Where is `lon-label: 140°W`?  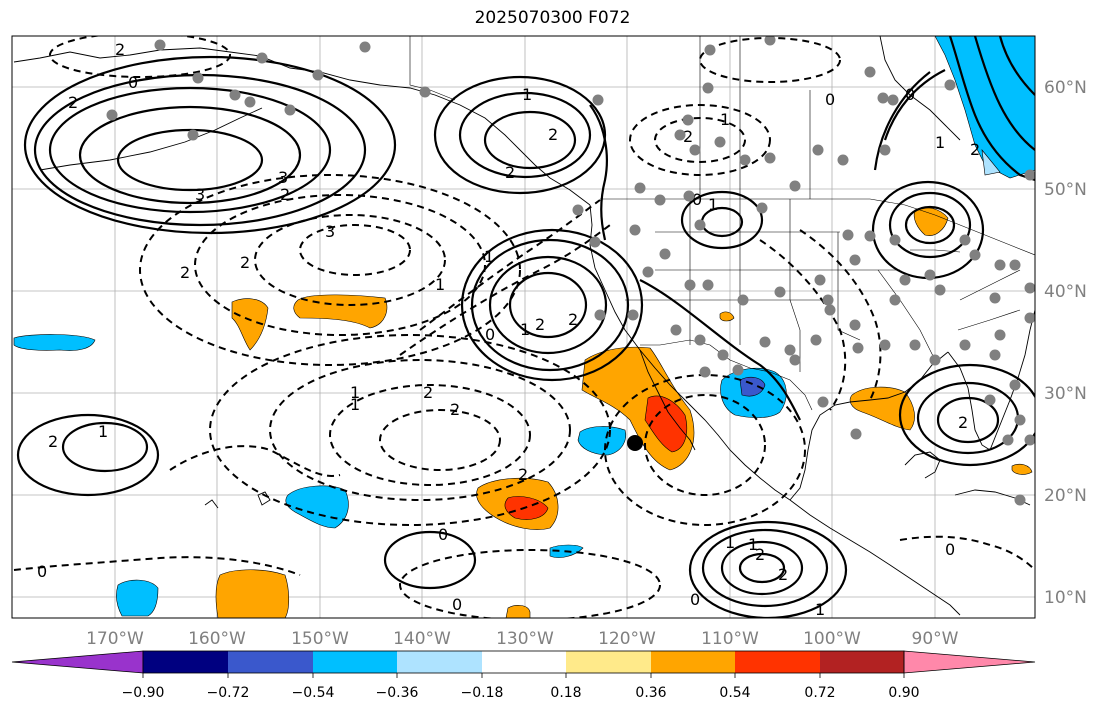
lon-label: 140°W is located at coordinates (422, 639).